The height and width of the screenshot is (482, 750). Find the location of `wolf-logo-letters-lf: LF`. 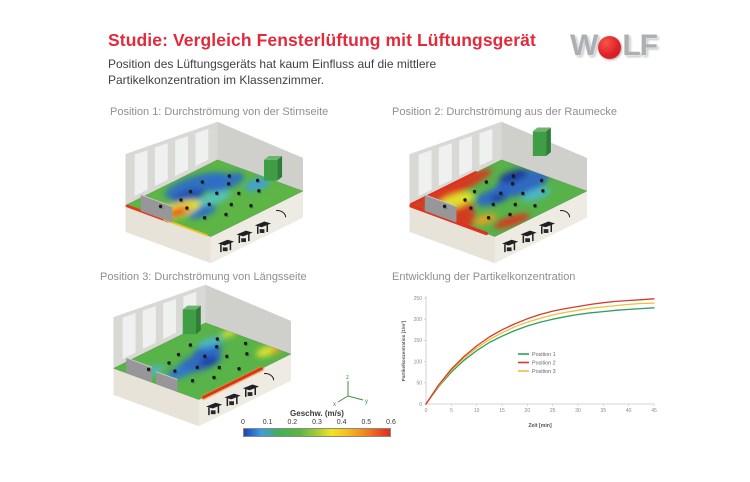

wolf-logo-letters-lf: LF is located at coordinates (640, 45).